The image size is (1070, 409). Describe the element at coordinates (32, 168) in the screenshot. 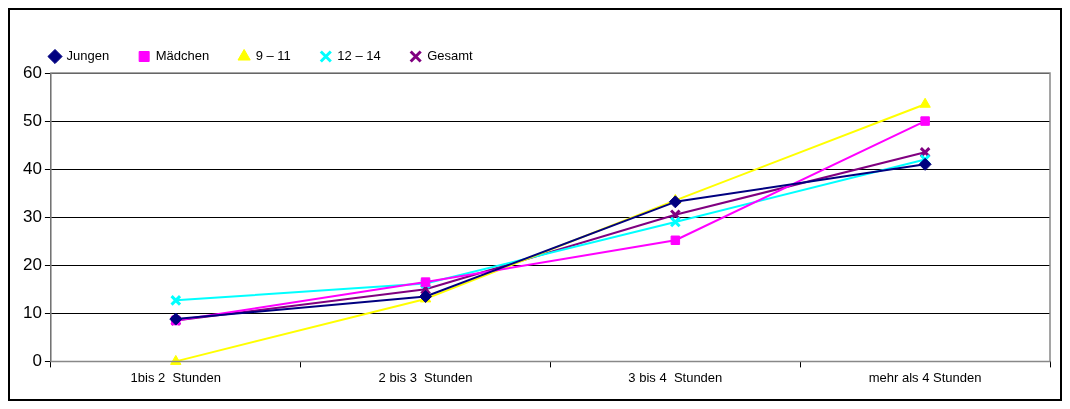

I see `y-tick-label: 40` at that location.